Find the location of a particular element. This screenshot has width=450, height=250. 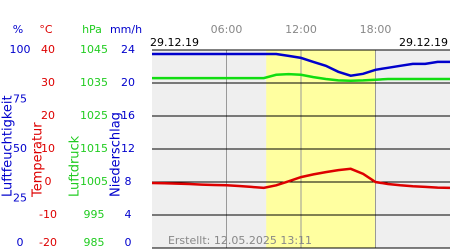

y-tick-label: 30 is located at coordinates (48, 82).